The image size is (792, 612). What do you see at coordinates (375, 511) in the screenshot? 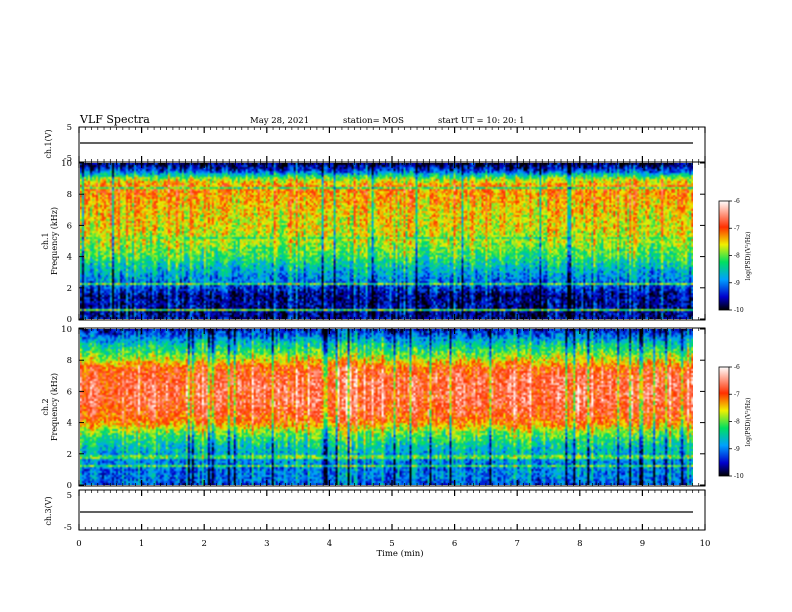
I see `ch3-waveform-panel: 5 -5 ch.3(V)` at bounding box center [375, 511].